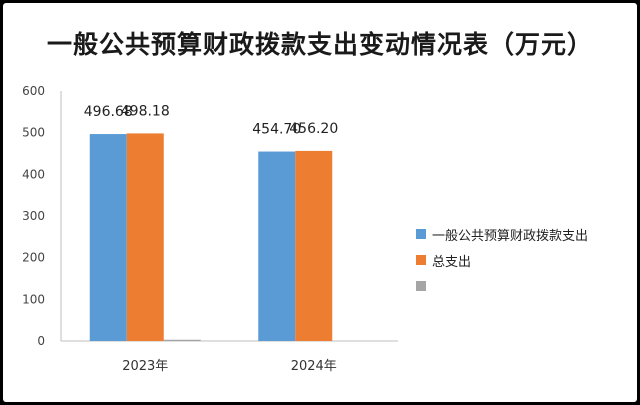 The height and width of the screenshot is (405, 640). What do you see at coordinates (41, 341) in the screenshot?
I see `y-tick-label: 0` at bounding box center [41, 341].